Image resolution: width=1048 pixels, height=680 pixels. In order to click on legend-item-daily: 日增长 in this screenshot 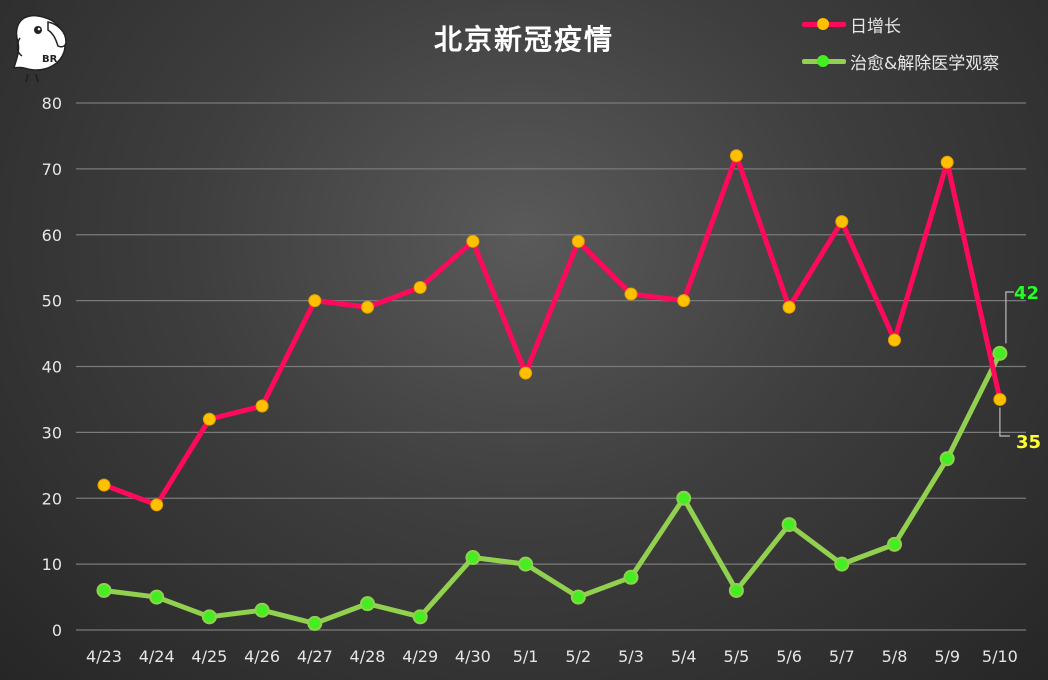, I will do `click(900, 24)`.